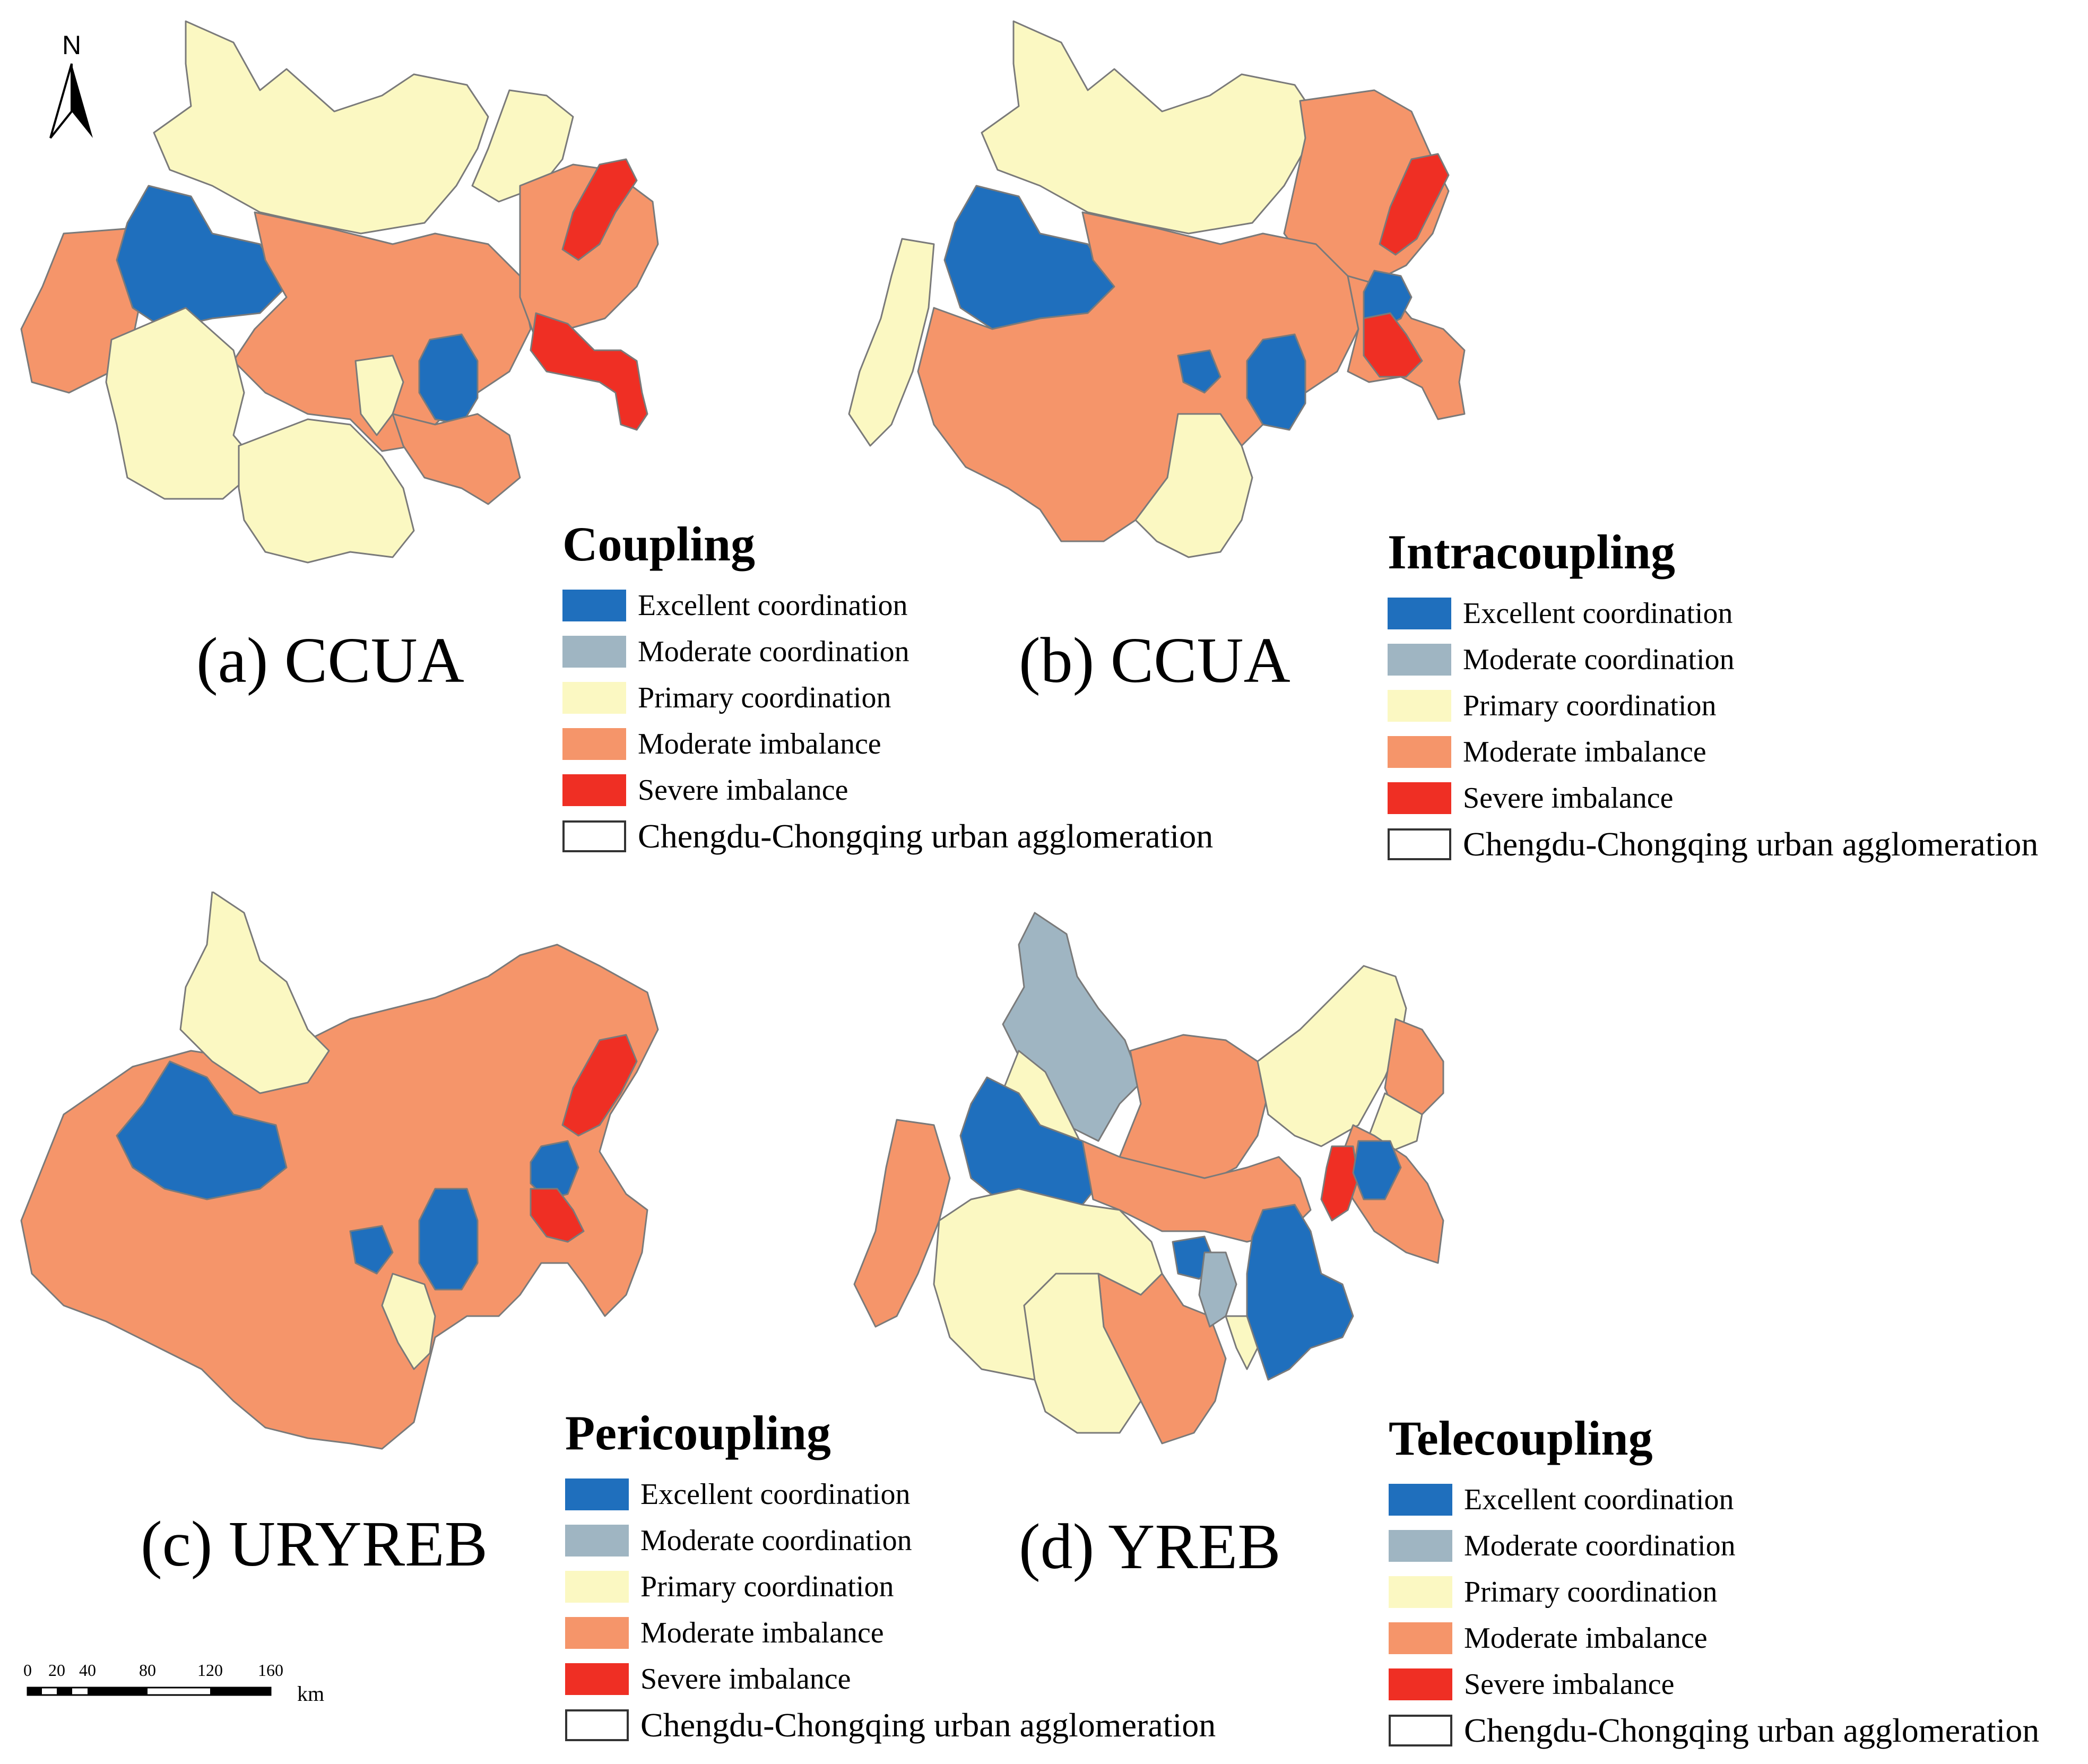 This screenshot has width=2088, height=1764. Describe the element at coordinates (1521, 1438) in the screenshot. I see `legend-title-d: Telecoupling` at that location.